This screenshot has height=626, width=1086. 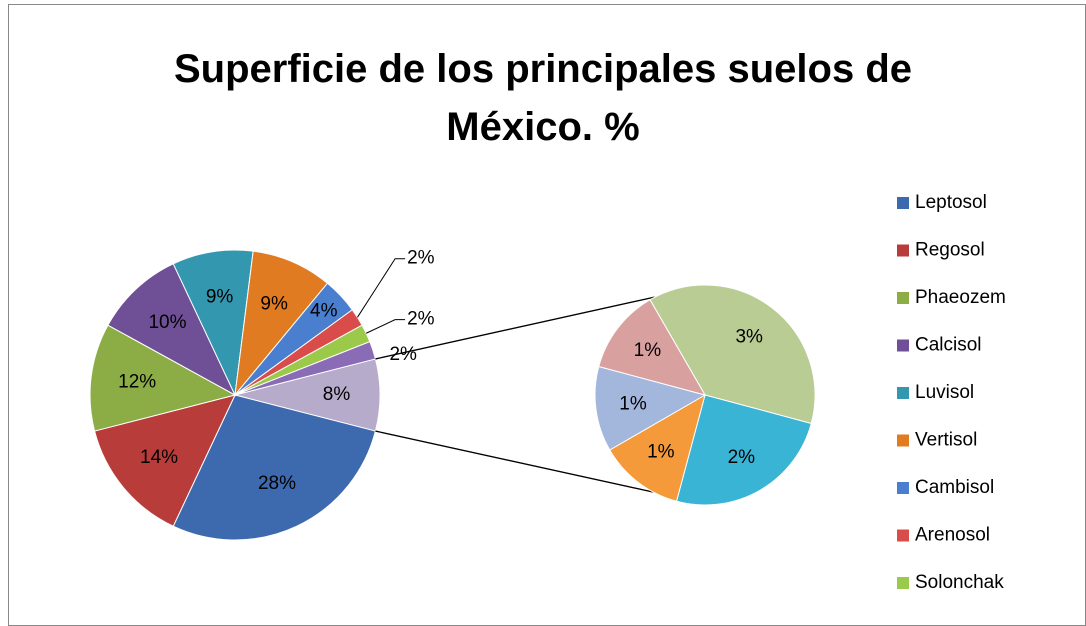 I want to click on legend-label: Phaeozem, so click(x=960, y=297).